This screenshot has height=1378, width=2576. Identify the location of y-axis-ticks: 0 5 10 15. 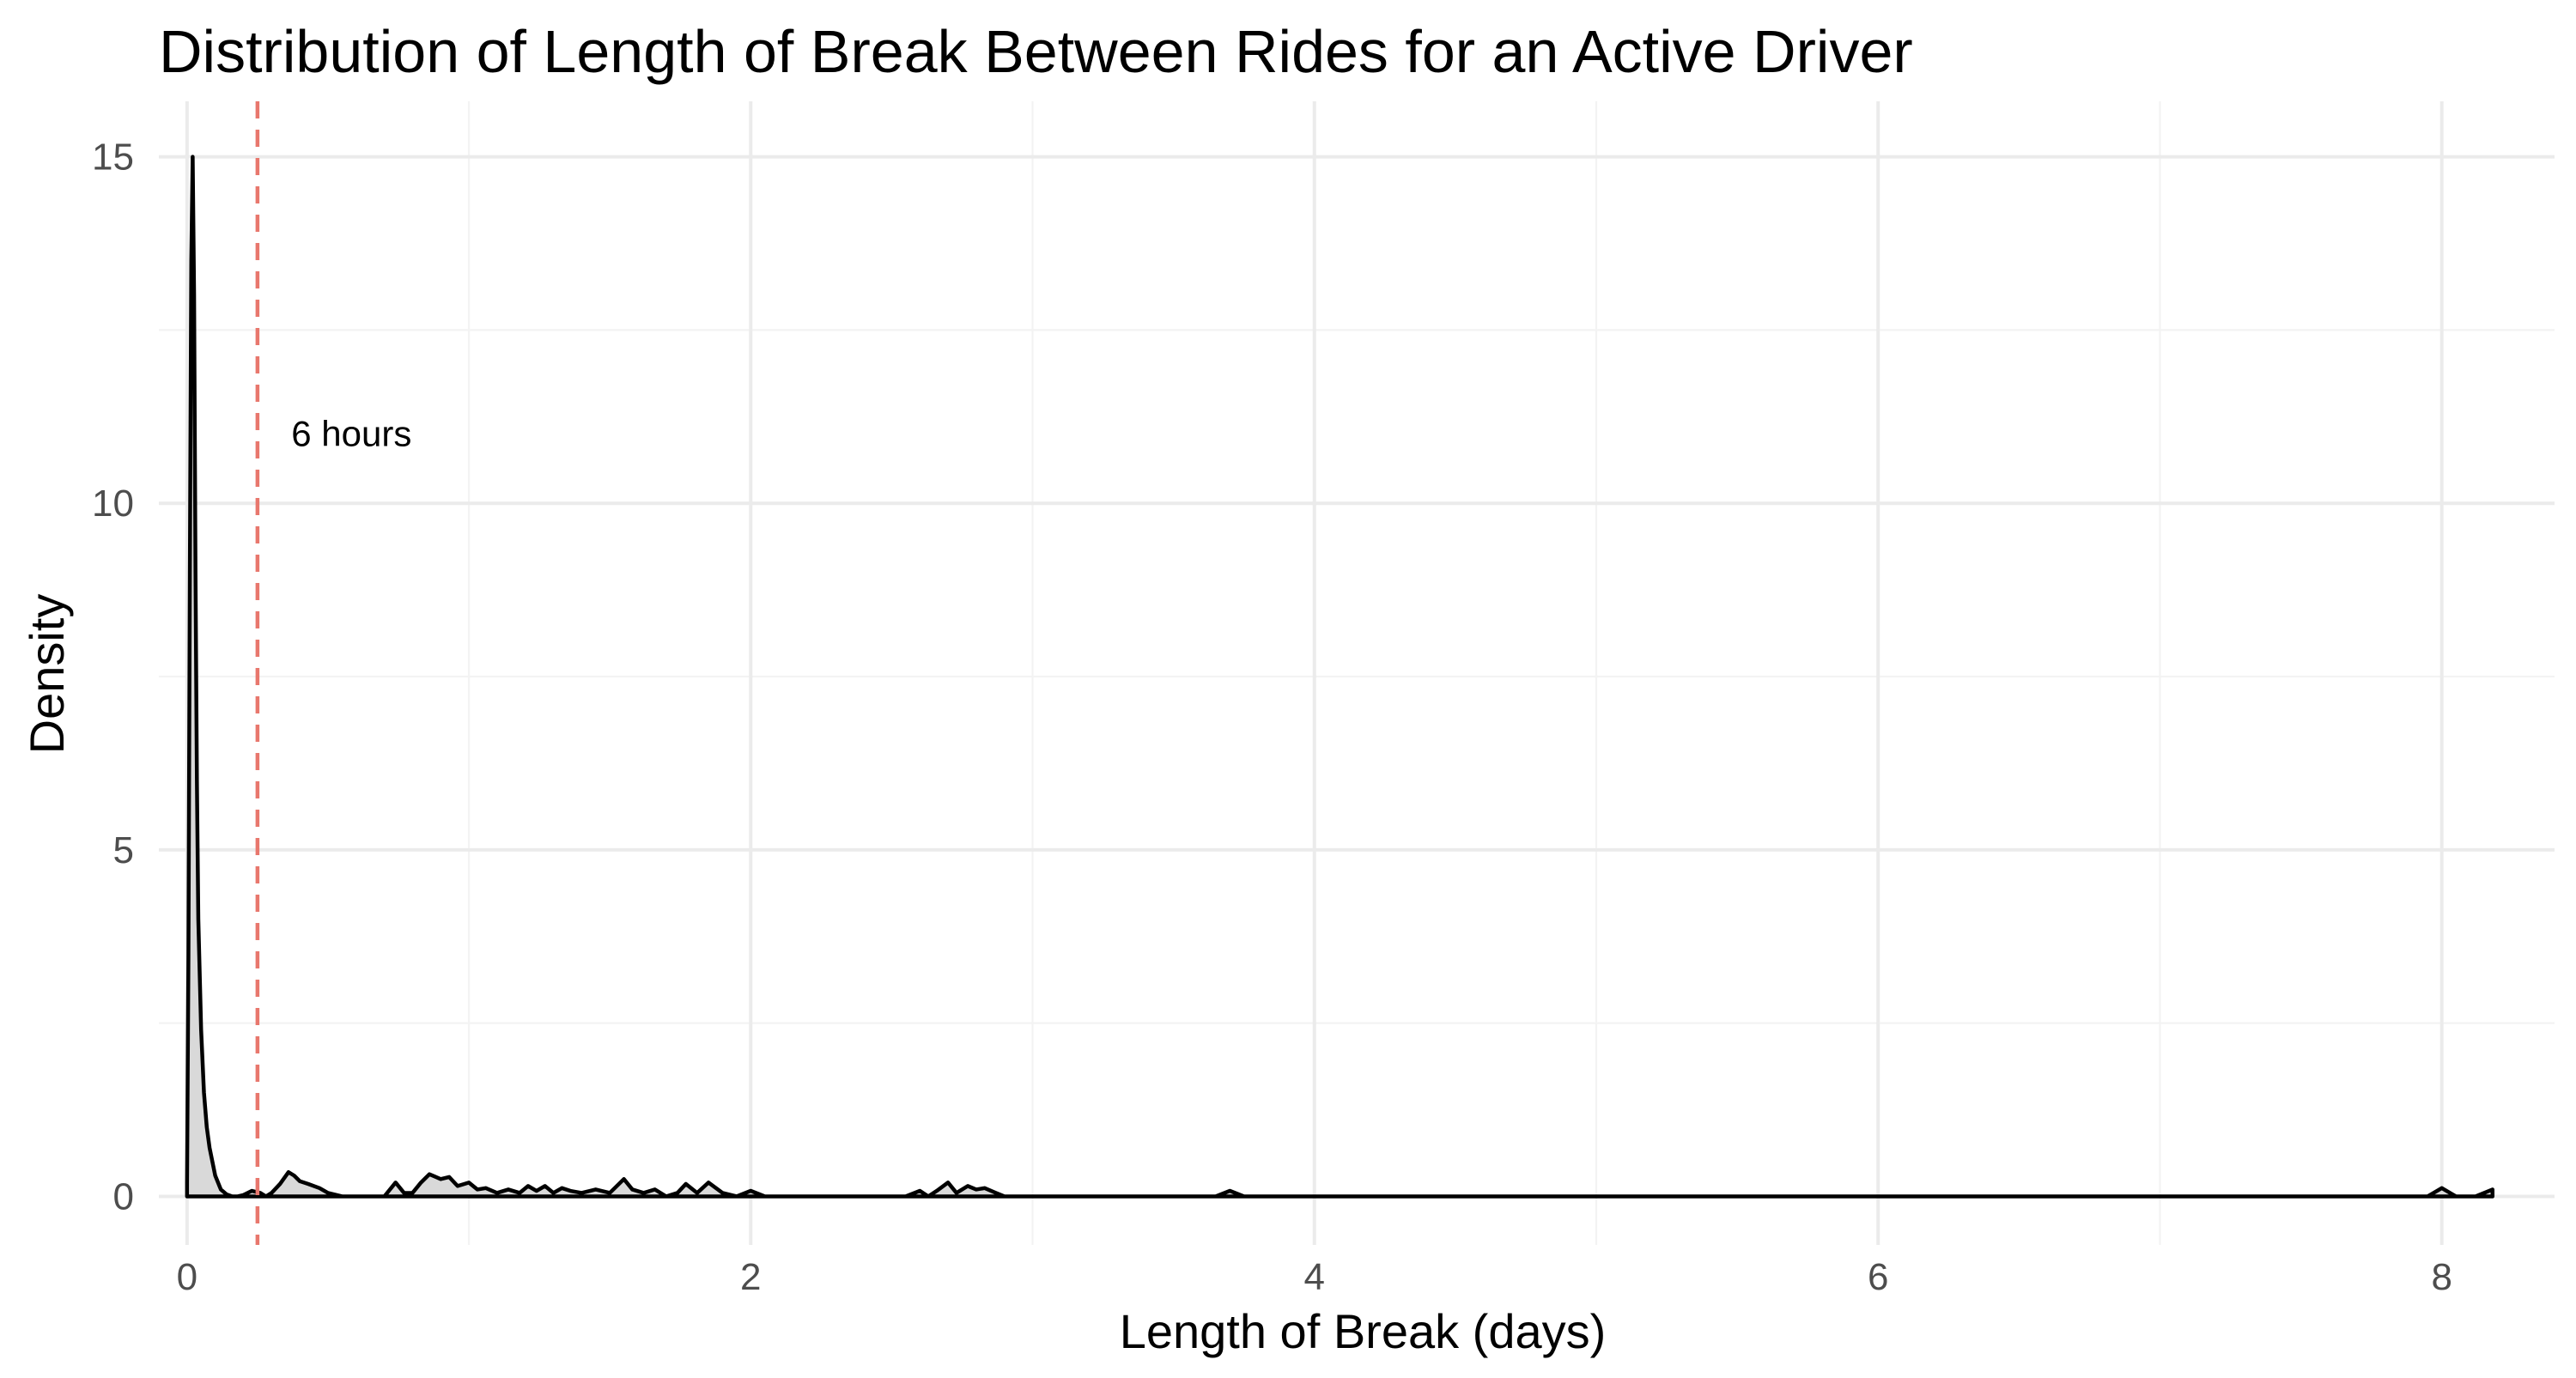
(113, 677).